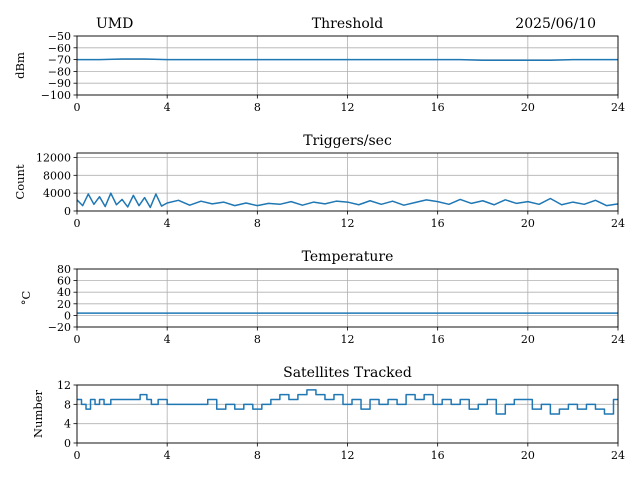 The image size is (640, 480). What do you see at coordinates (20, 182) in the screenshot?
I see `y-axis-label: Count` at bounding box center [20, 182].